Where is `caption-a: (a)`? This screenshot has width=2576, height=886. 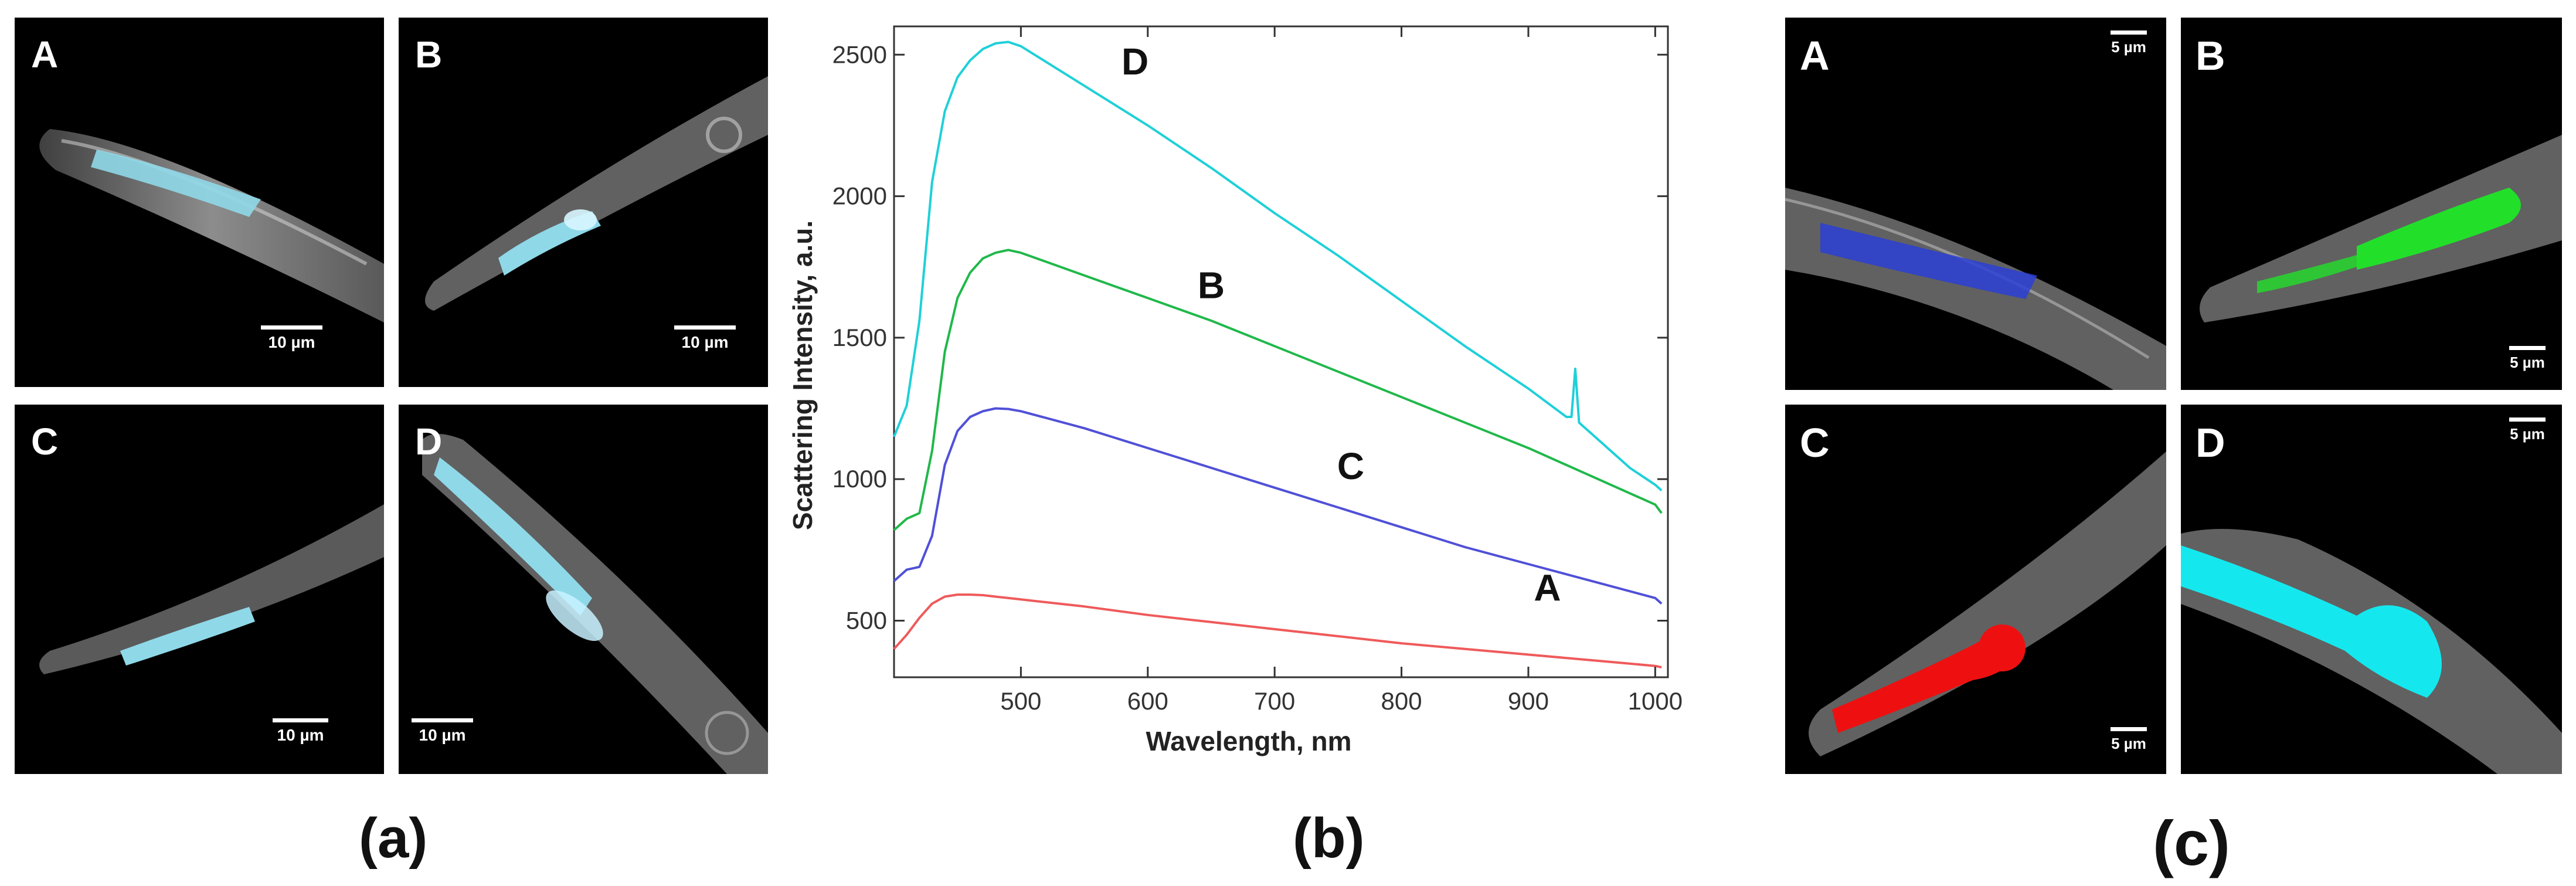 caption-a: (a) is located at coordinates (394, 838).